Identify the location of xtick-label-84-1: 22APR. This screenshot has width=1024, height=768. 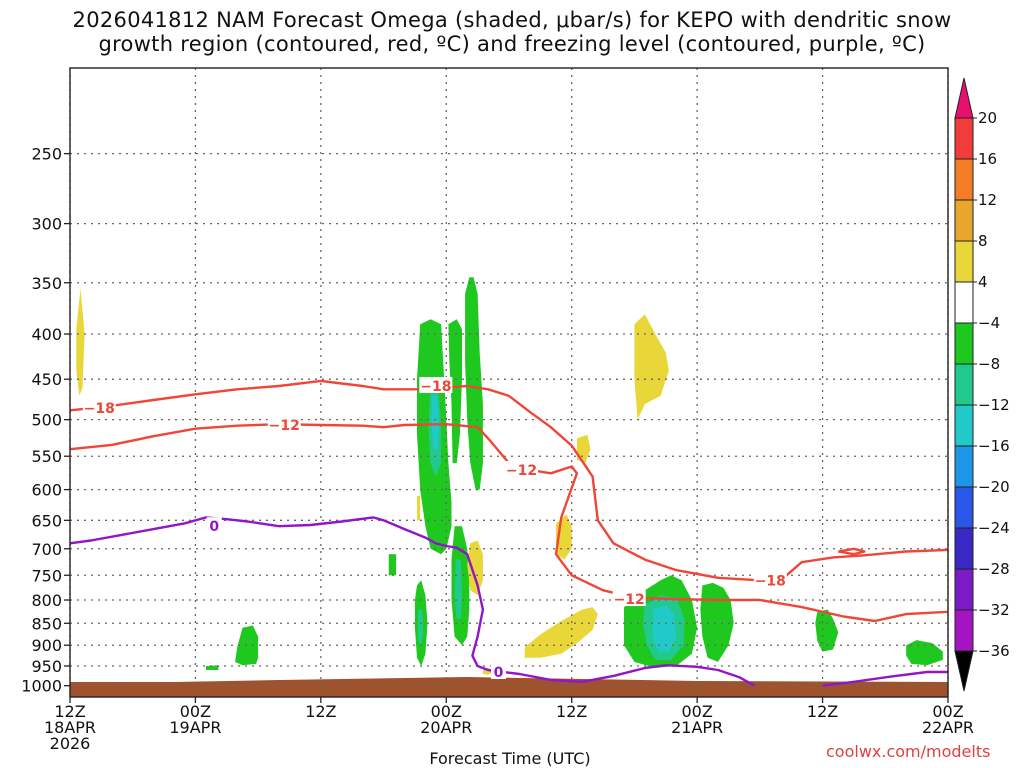
(948, 727).